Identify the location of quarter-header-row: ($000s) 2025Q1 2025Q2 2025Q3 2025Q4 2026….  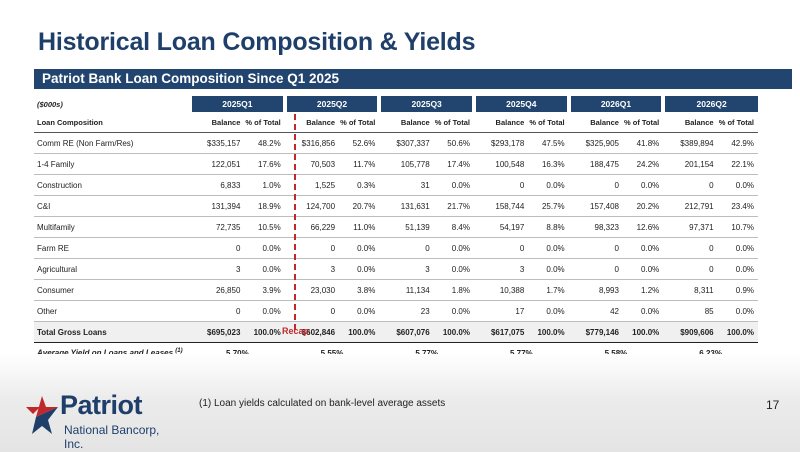
(396, 104).